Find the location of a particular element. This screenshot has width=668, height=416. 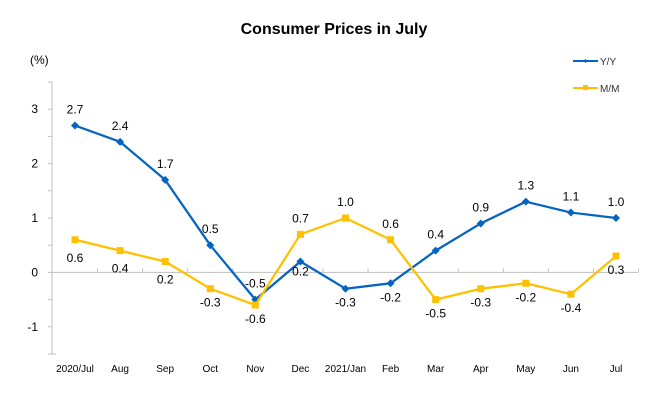

data-label: 0.3 is located at coordinates (616, 270).